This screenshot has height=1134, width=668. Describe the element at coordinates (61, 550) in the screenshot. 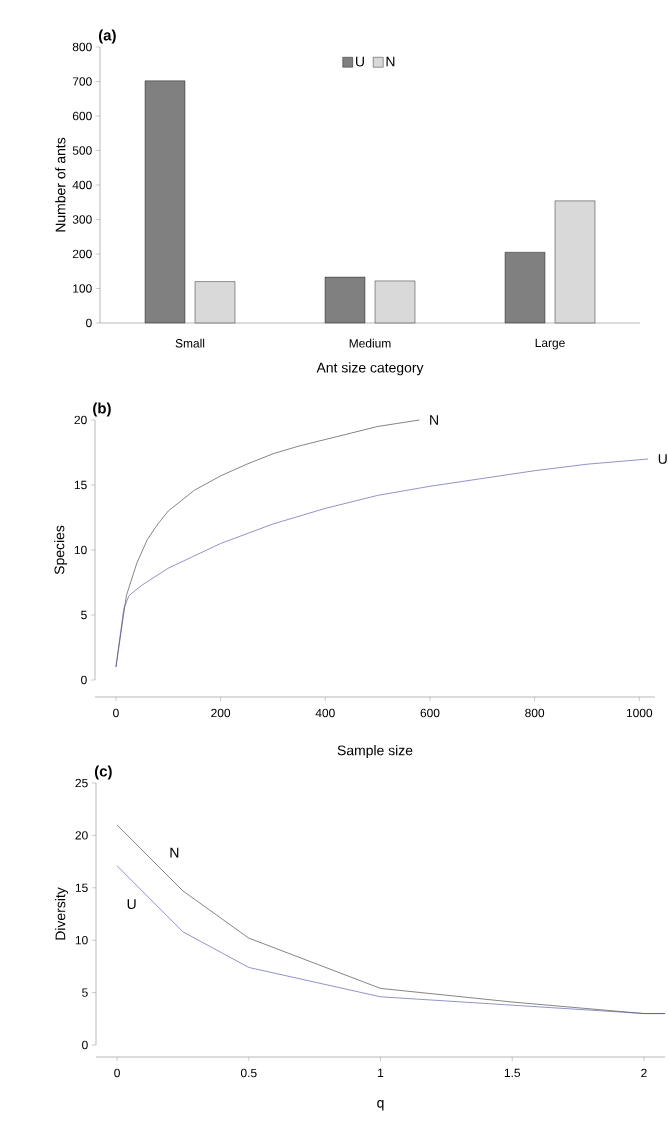

I see `y-axis-title: Species` at that location.